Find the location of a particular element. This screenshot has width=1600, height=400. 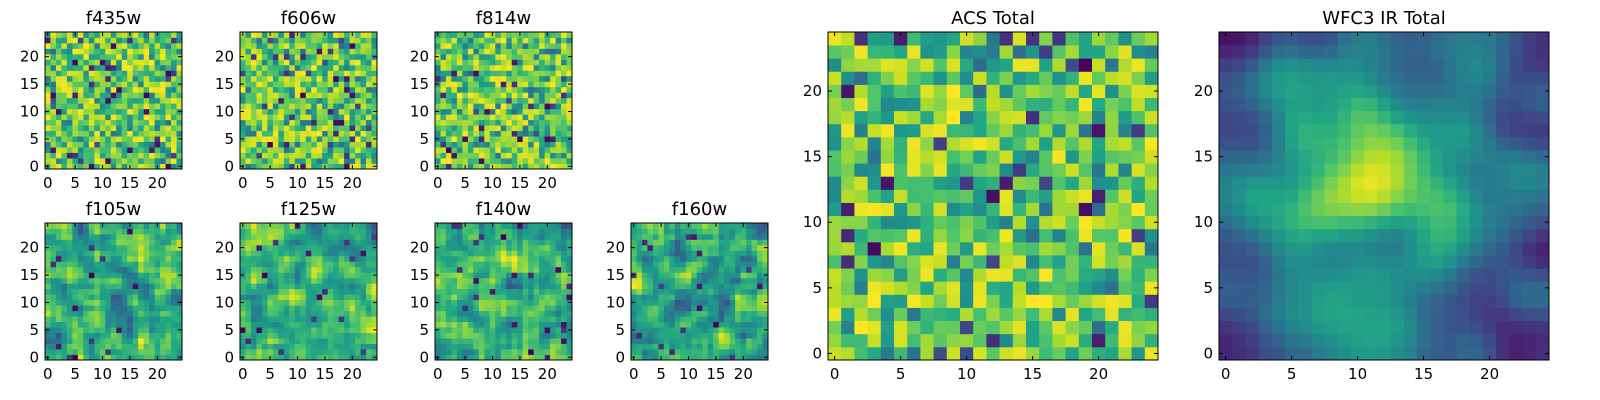

y-tick-label: 5 is located at coordinates (34, 139).